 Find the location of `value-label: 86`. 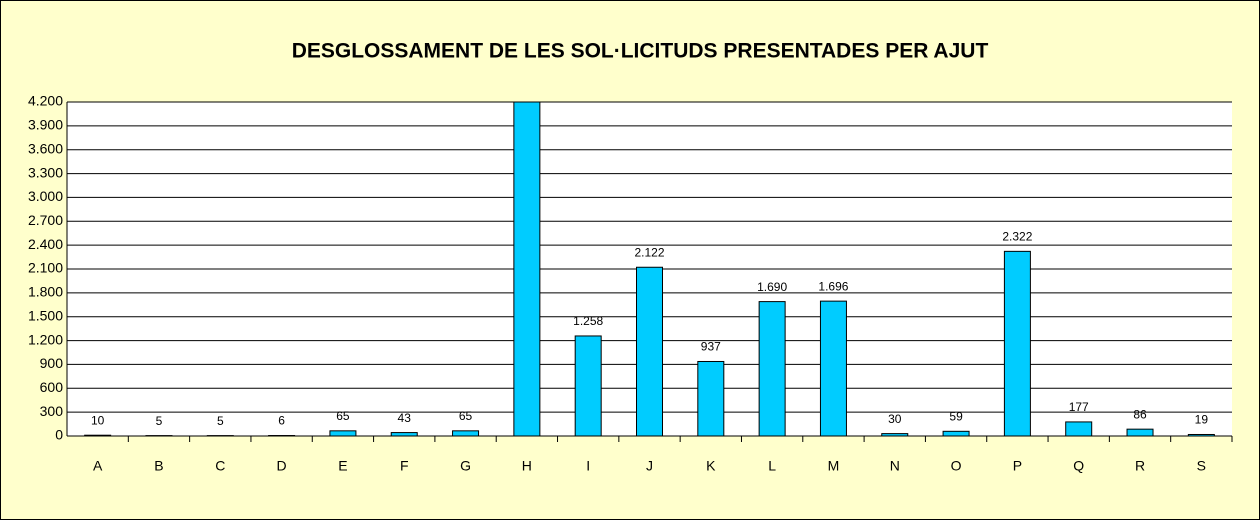

value-label: 86 is located at coordinates (1140, 414).